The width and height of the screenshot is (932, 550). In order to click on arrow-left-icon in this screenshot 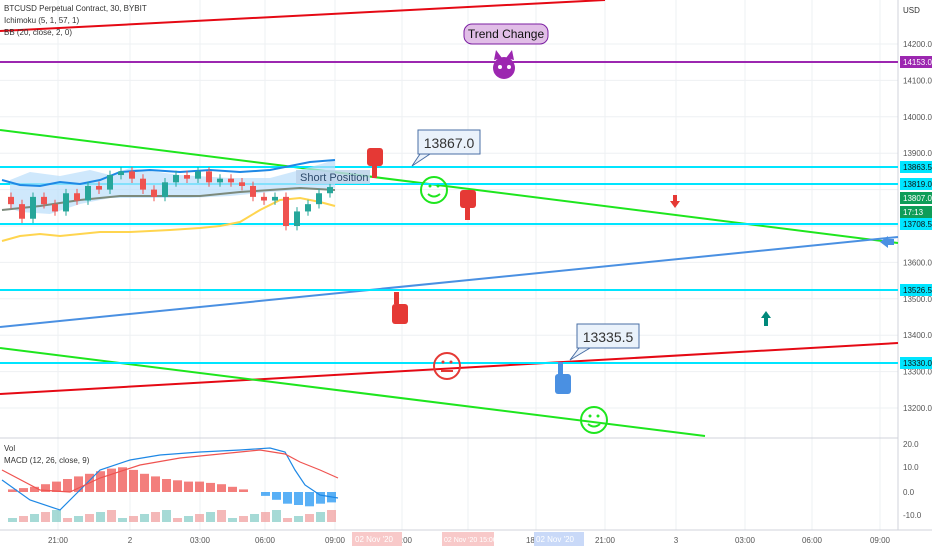, I will do `click(887, 242)`.